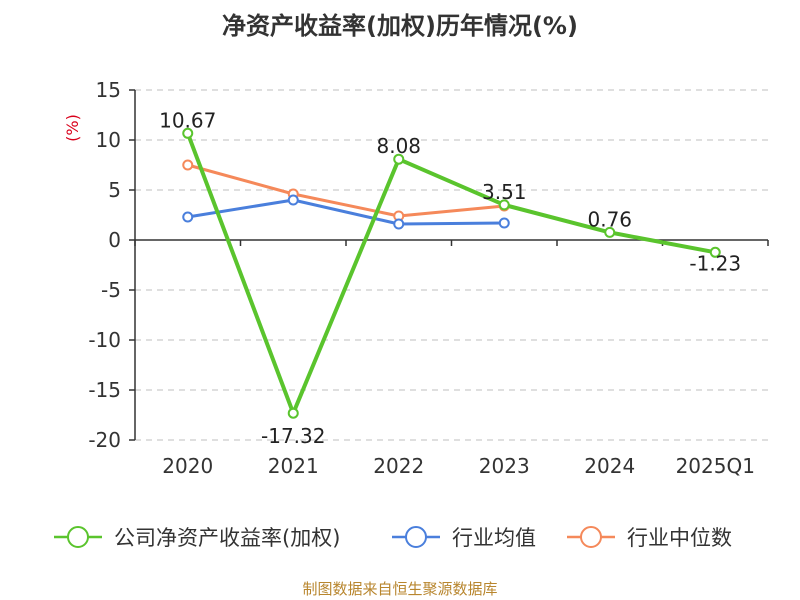 The image size is (800, 600). What do you see at coordinates (293, 436) in the screenshot?
I see `data-label: -17.32` at bounding box center [293, 436].